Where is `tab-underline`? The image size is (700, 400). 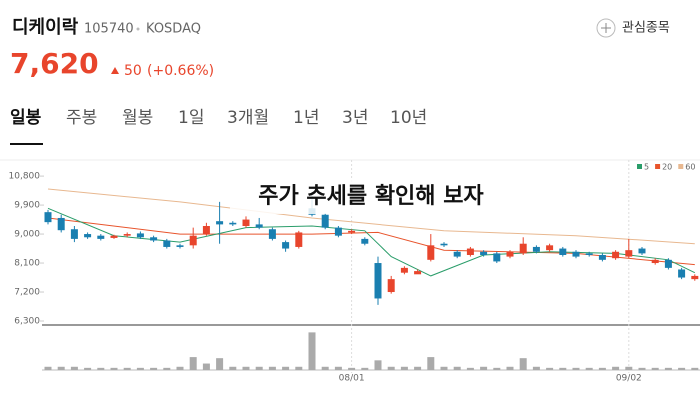
tab-underline is located at coordinates (26, 144).